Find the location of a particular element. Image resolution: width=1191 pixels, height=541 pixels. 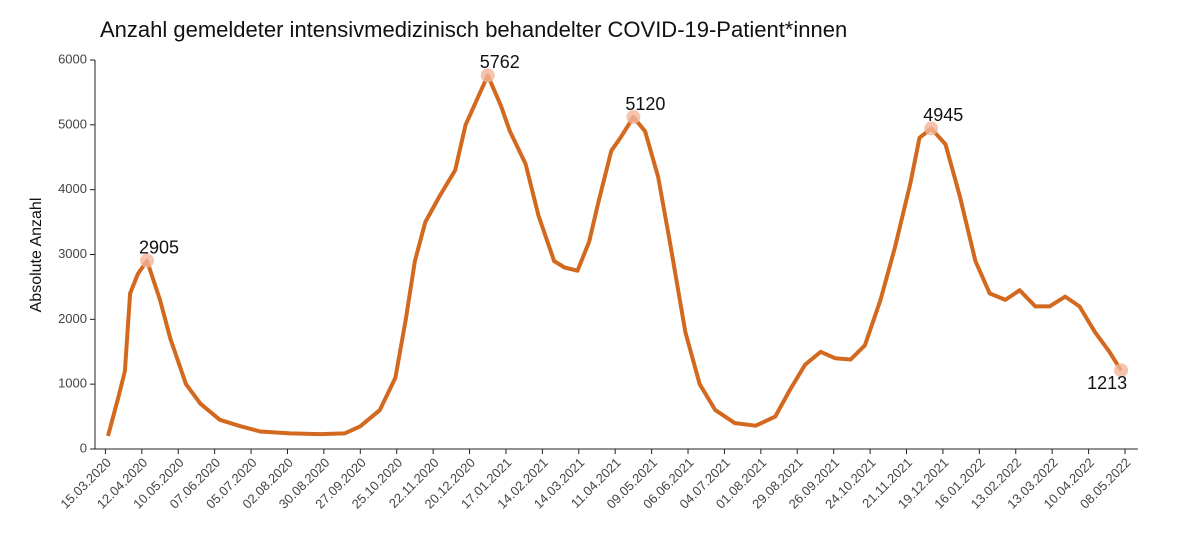

y-tick-label: 3000 is located at coordinates (72, 253).